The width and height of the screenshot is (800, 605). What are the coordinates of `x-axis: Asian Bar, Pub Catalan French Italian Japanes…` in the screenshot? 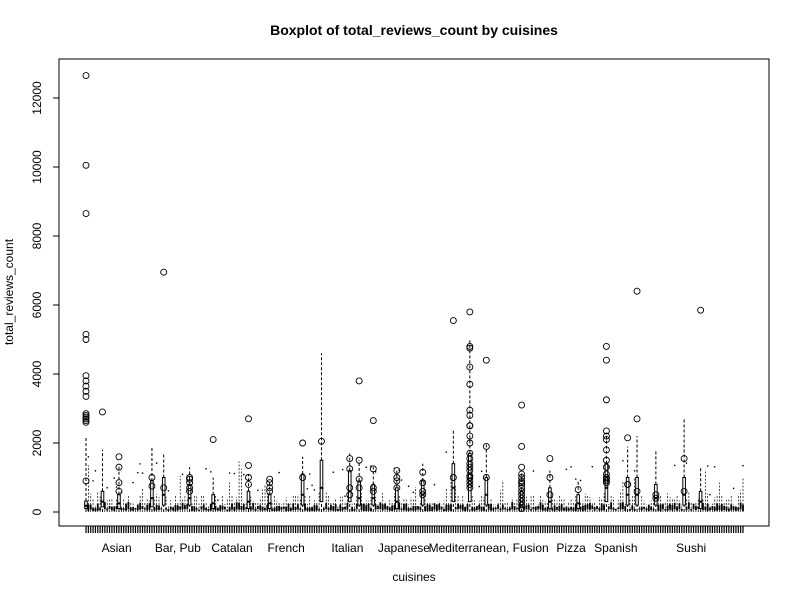 It's located at (414, 540).